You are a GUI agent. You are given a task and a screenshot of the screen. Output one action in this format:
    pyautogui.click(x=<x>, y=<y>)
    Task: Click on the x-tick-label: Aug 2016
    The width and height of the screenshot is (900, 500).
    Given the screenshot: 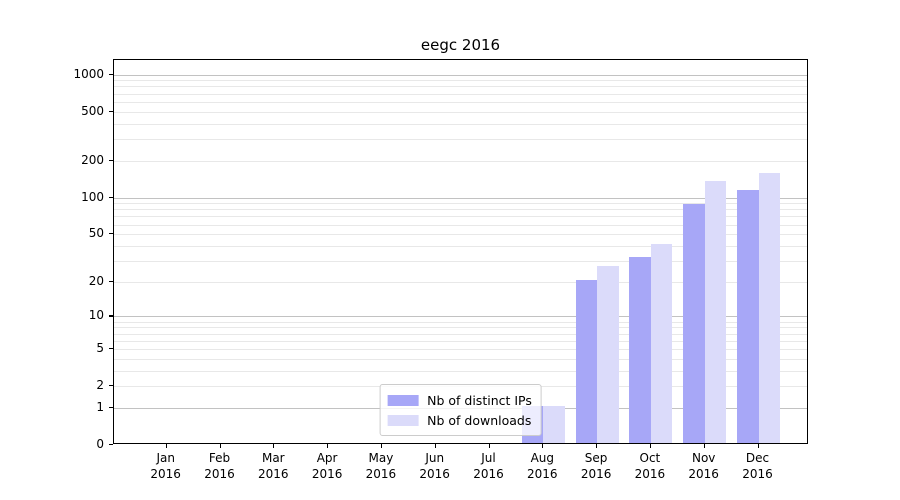 What is the action you would take?
    pyautogui.click(x=542, y=466)
    